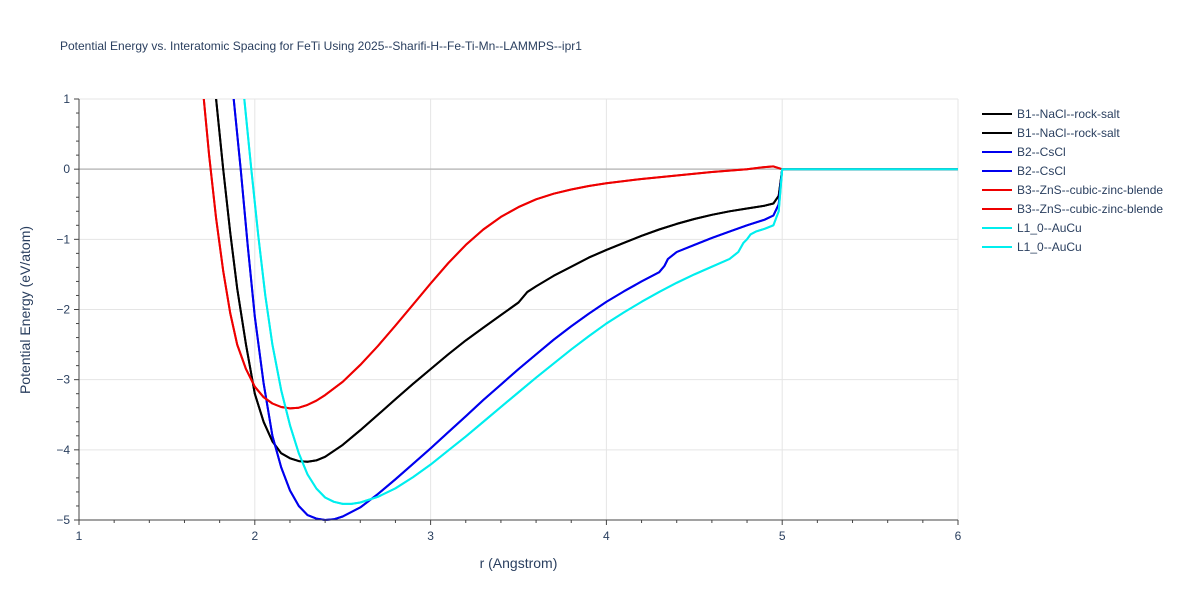 The width and height of the screenshot is (1200, 600). I want to click on y-tick-label: −2, so click(63, 310).